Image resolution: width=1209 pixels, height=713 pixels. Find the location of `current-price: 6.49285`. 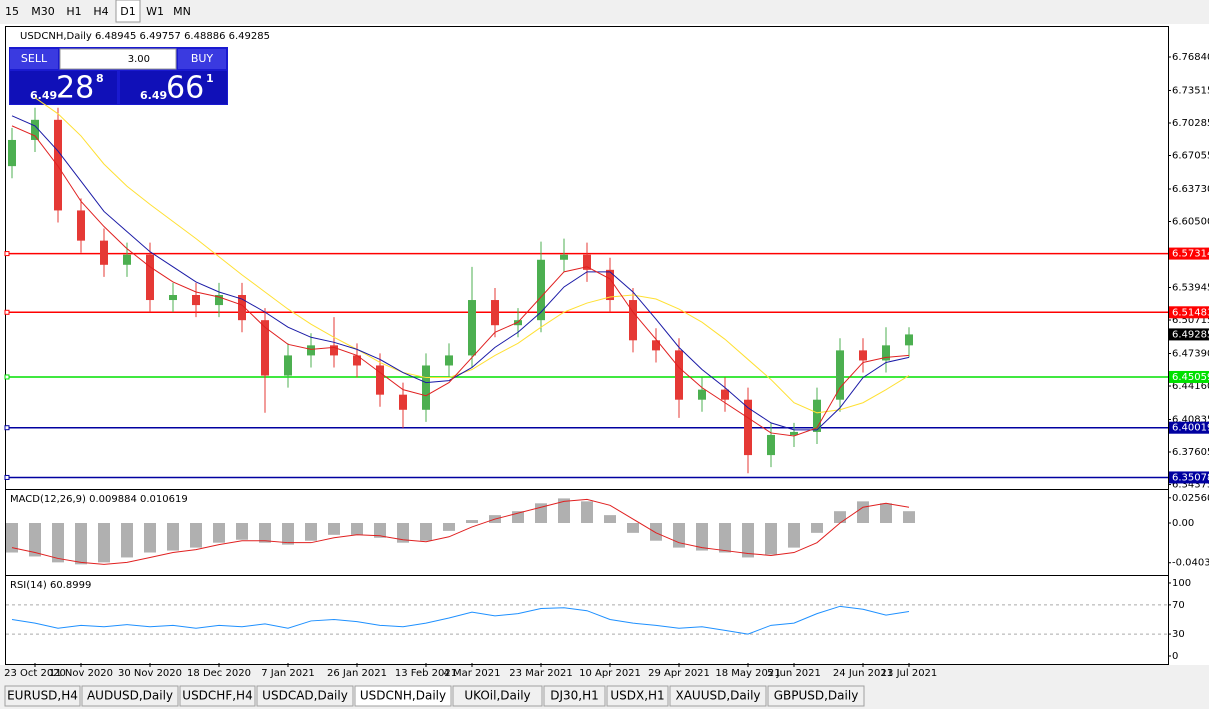

current-price: 6.49285 is located at coordinates (1190, 334).